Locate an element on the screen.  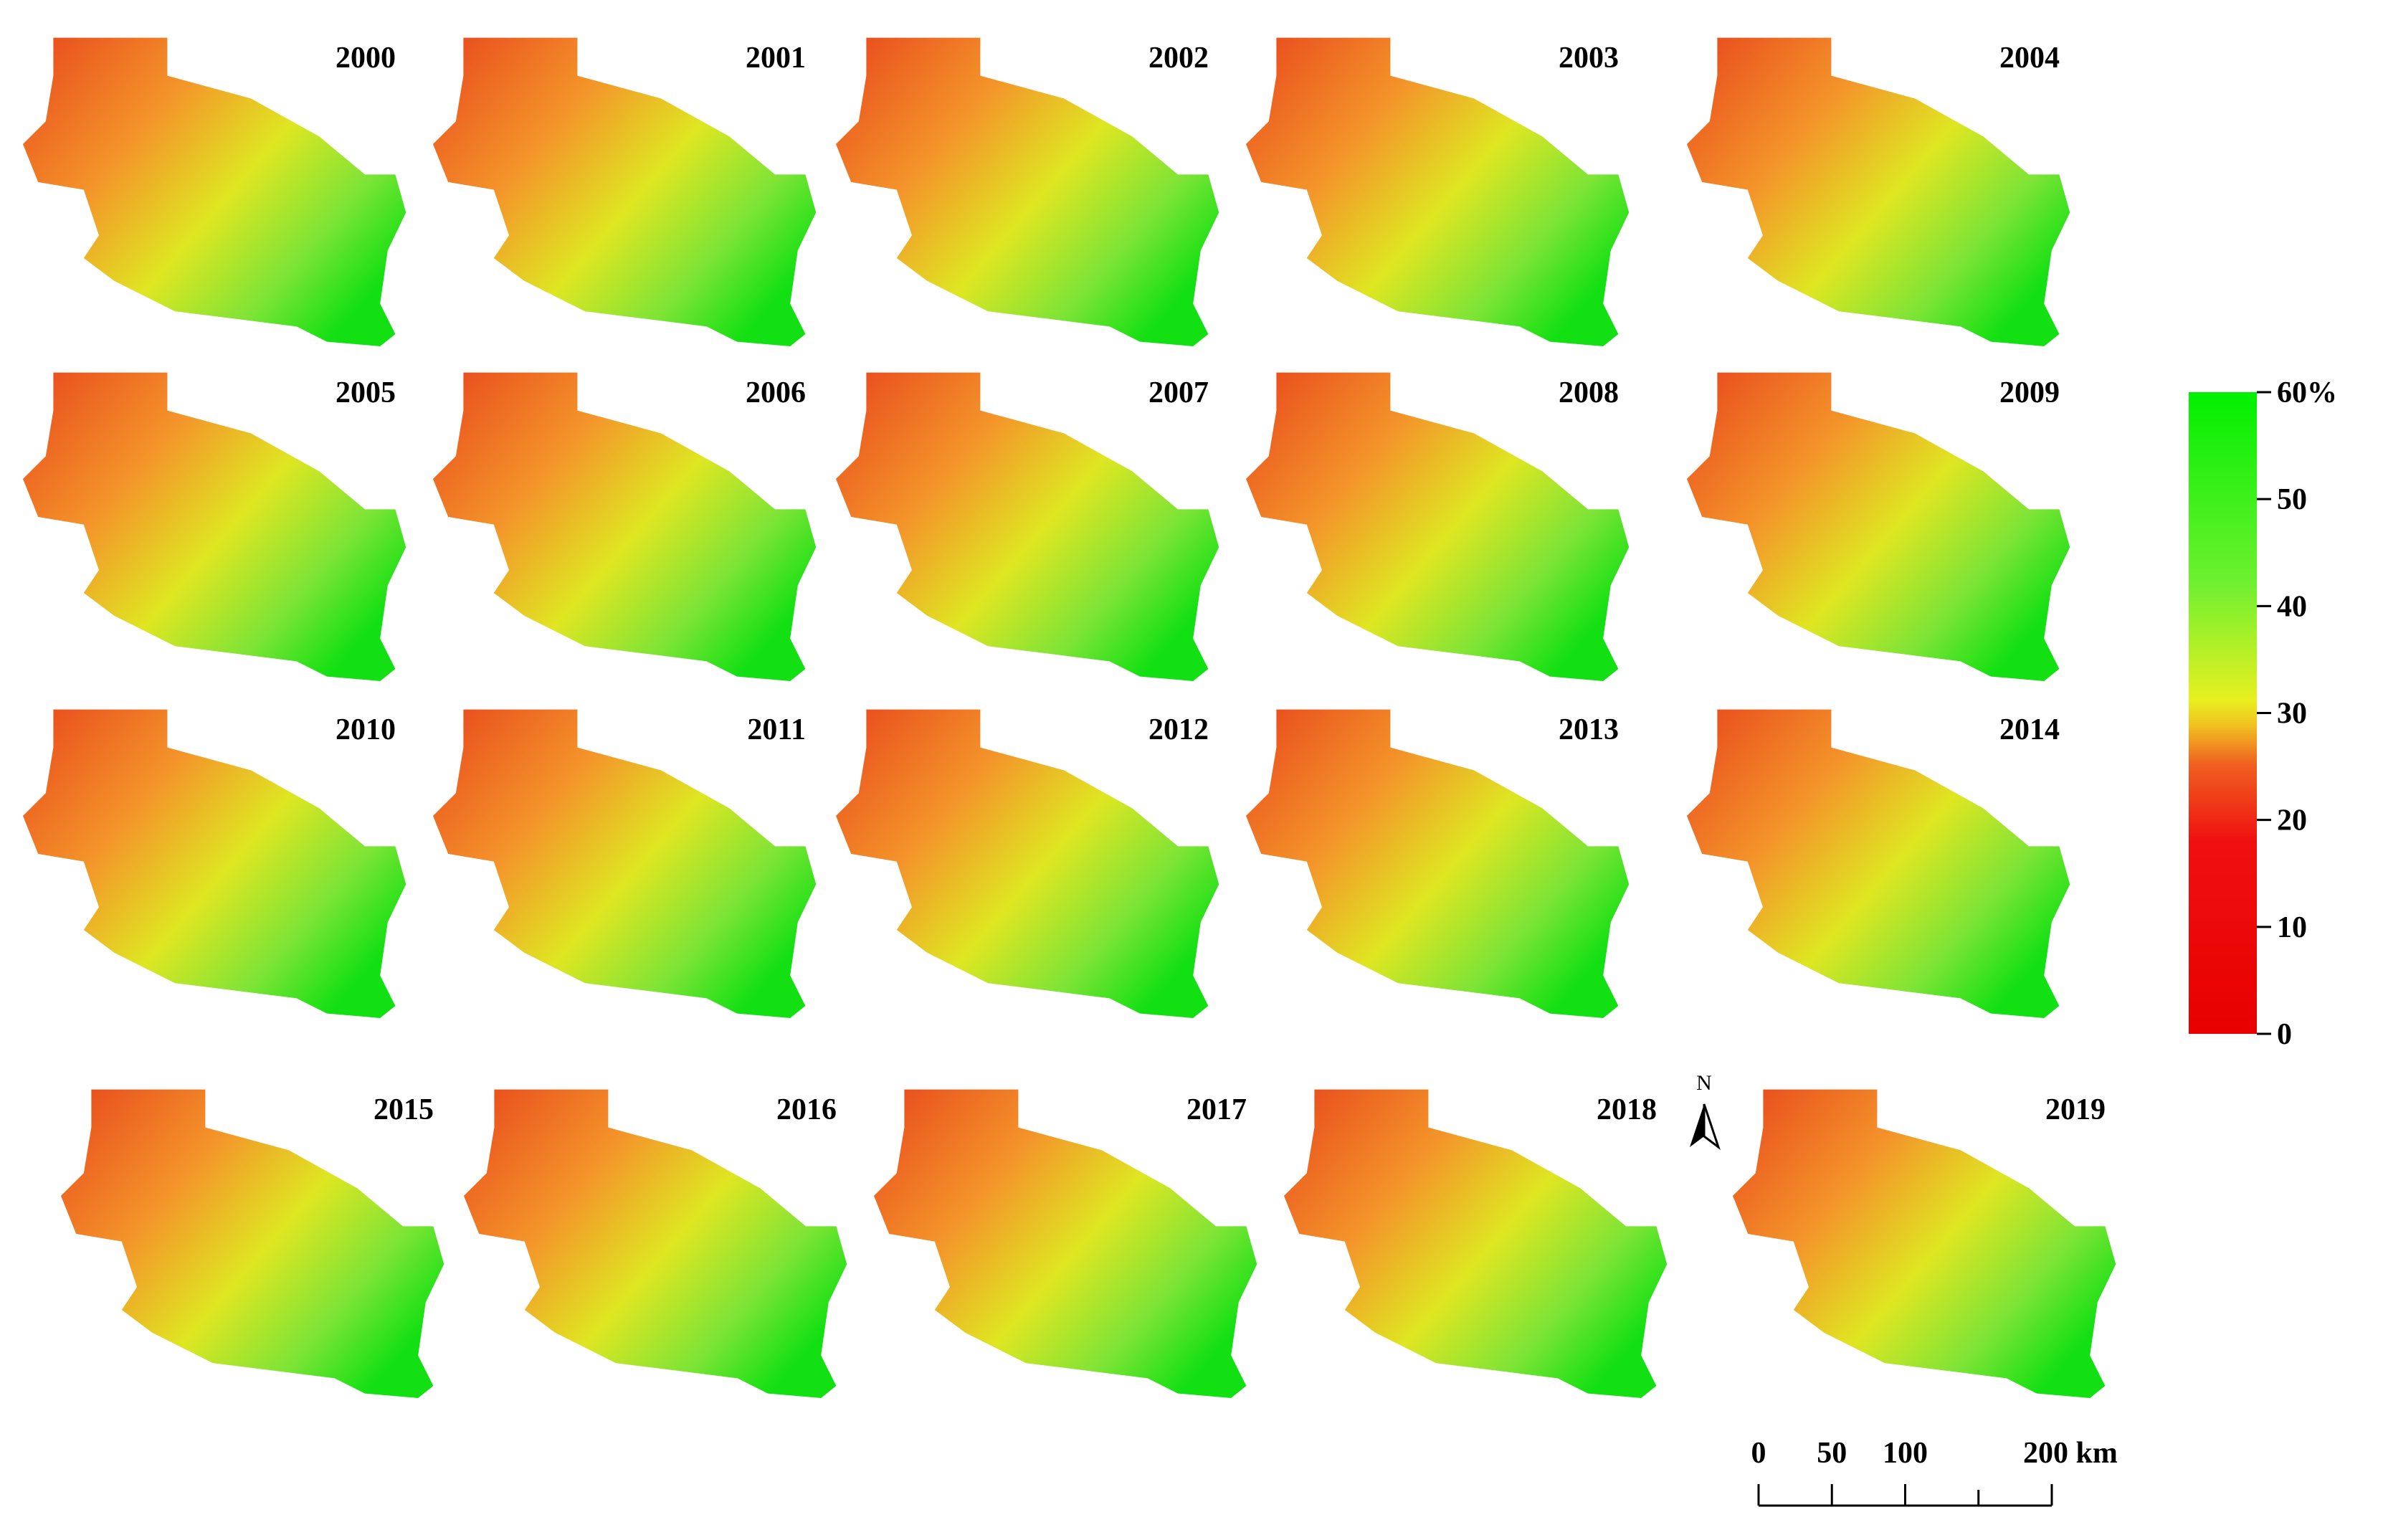
map-panel: 2006 is located at coordinates (625, 526).